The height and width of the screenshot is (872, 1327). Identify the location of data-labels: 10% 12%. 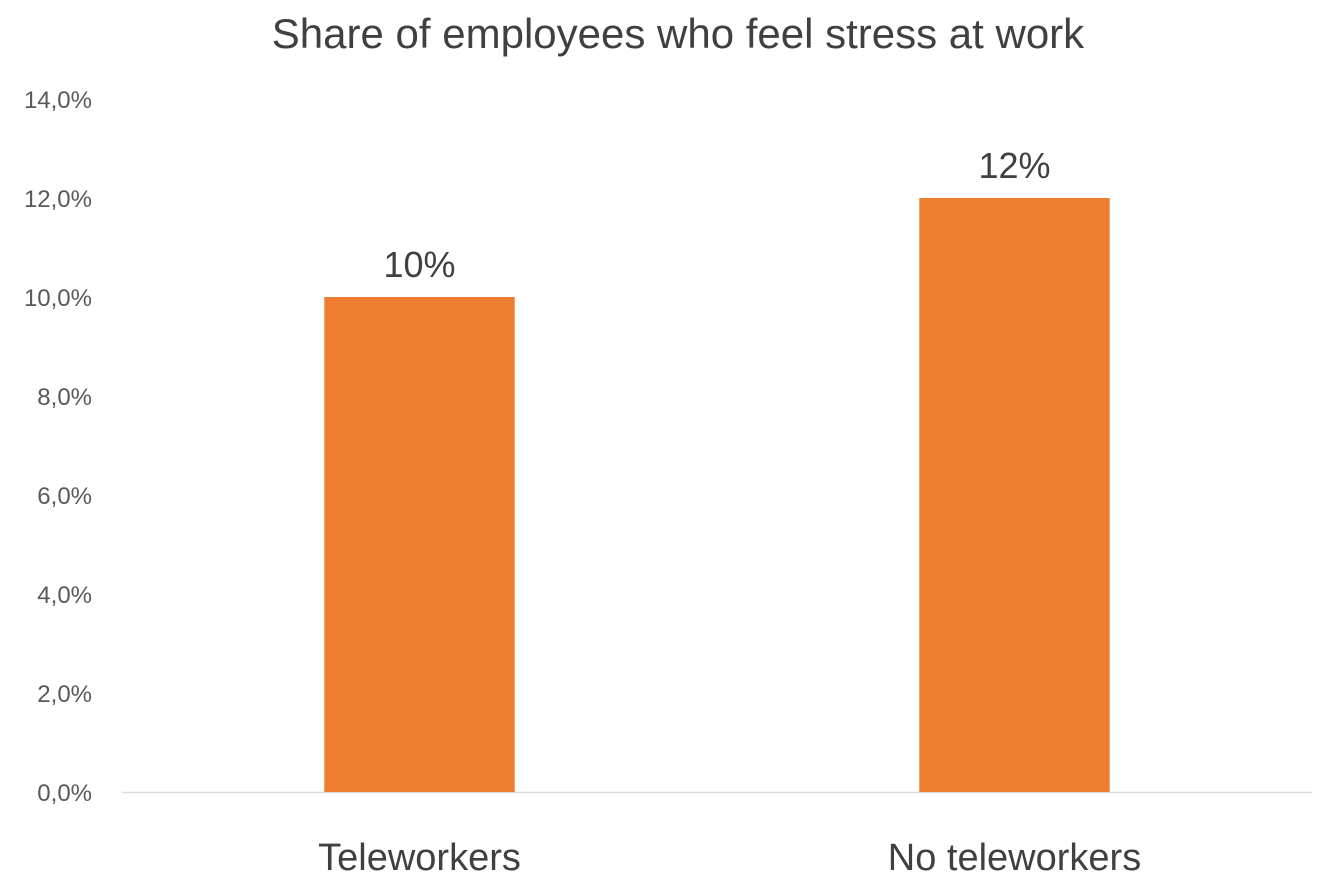
(716, 215).